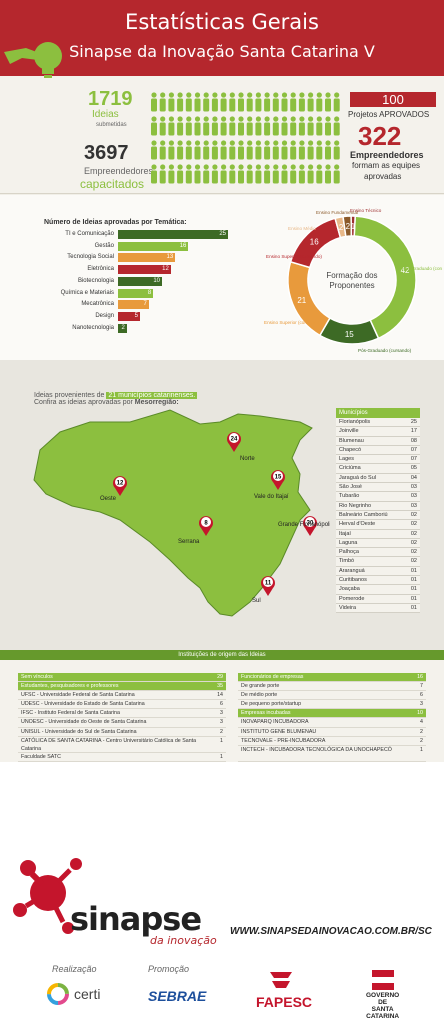  I want to click on institution-row: INSTITUTO GENE BLUMENAU 2, so click(332, 732).